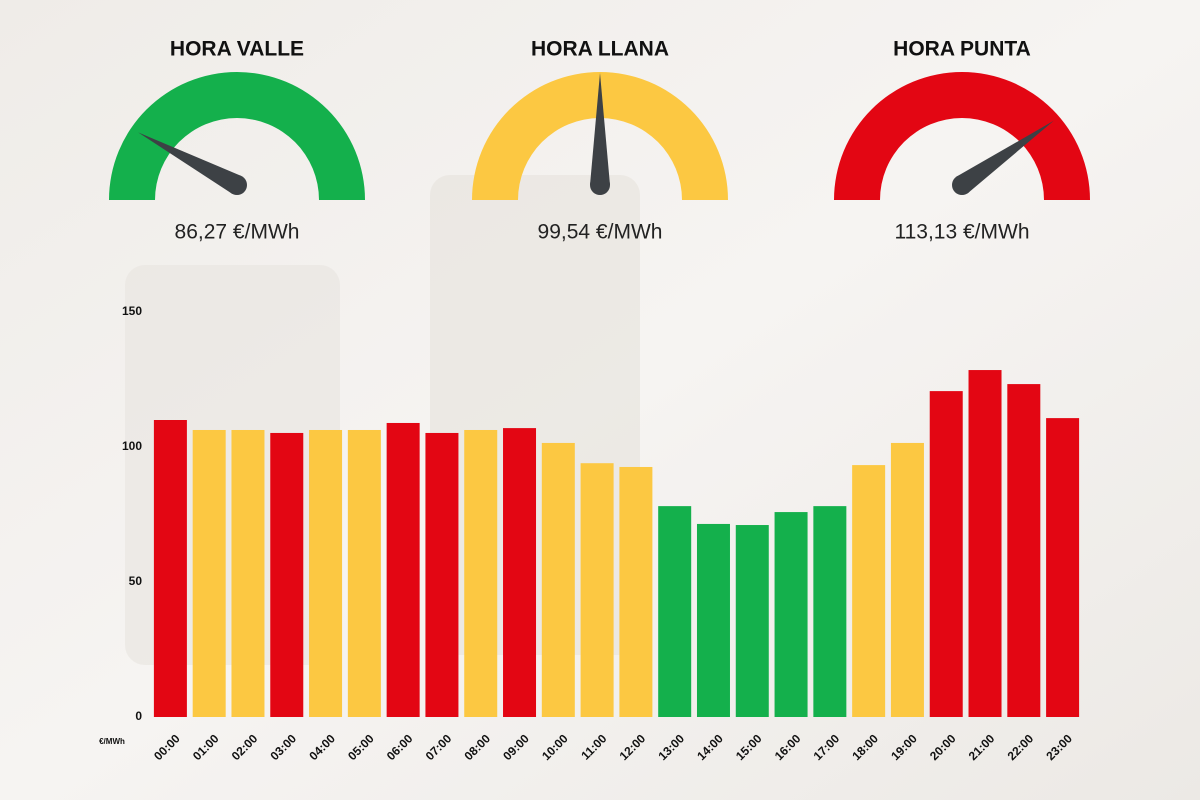 The width and height of the screenshot is (1200, 800). What do you see at coordinates (132, 311) in the screenshot?
I see `y-tick-label: 150` at bounding box center [132, 311].